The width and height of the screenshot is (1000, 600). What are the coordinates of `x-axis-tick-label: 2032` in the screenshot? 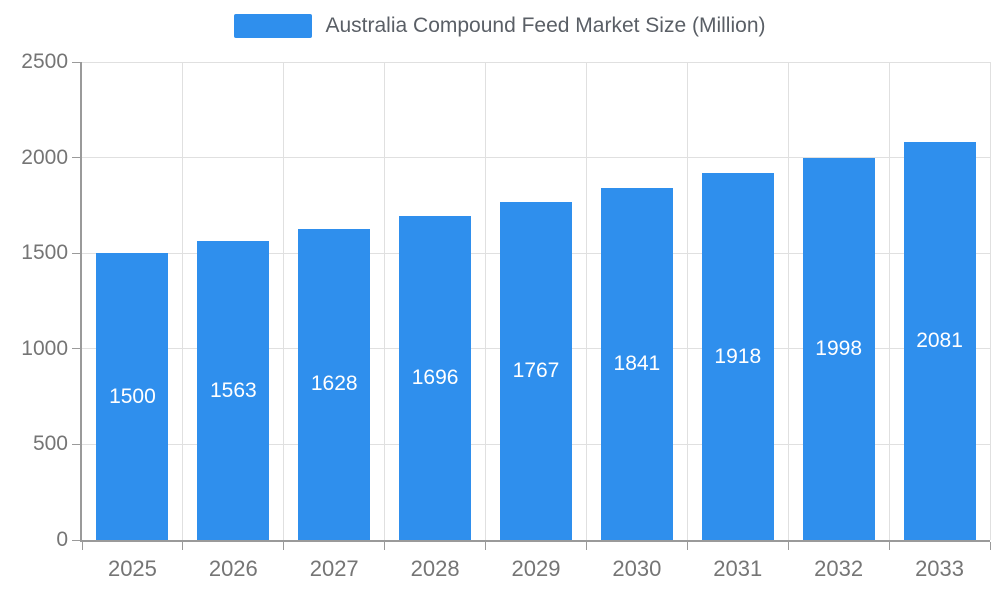 It's located at (839, 568).